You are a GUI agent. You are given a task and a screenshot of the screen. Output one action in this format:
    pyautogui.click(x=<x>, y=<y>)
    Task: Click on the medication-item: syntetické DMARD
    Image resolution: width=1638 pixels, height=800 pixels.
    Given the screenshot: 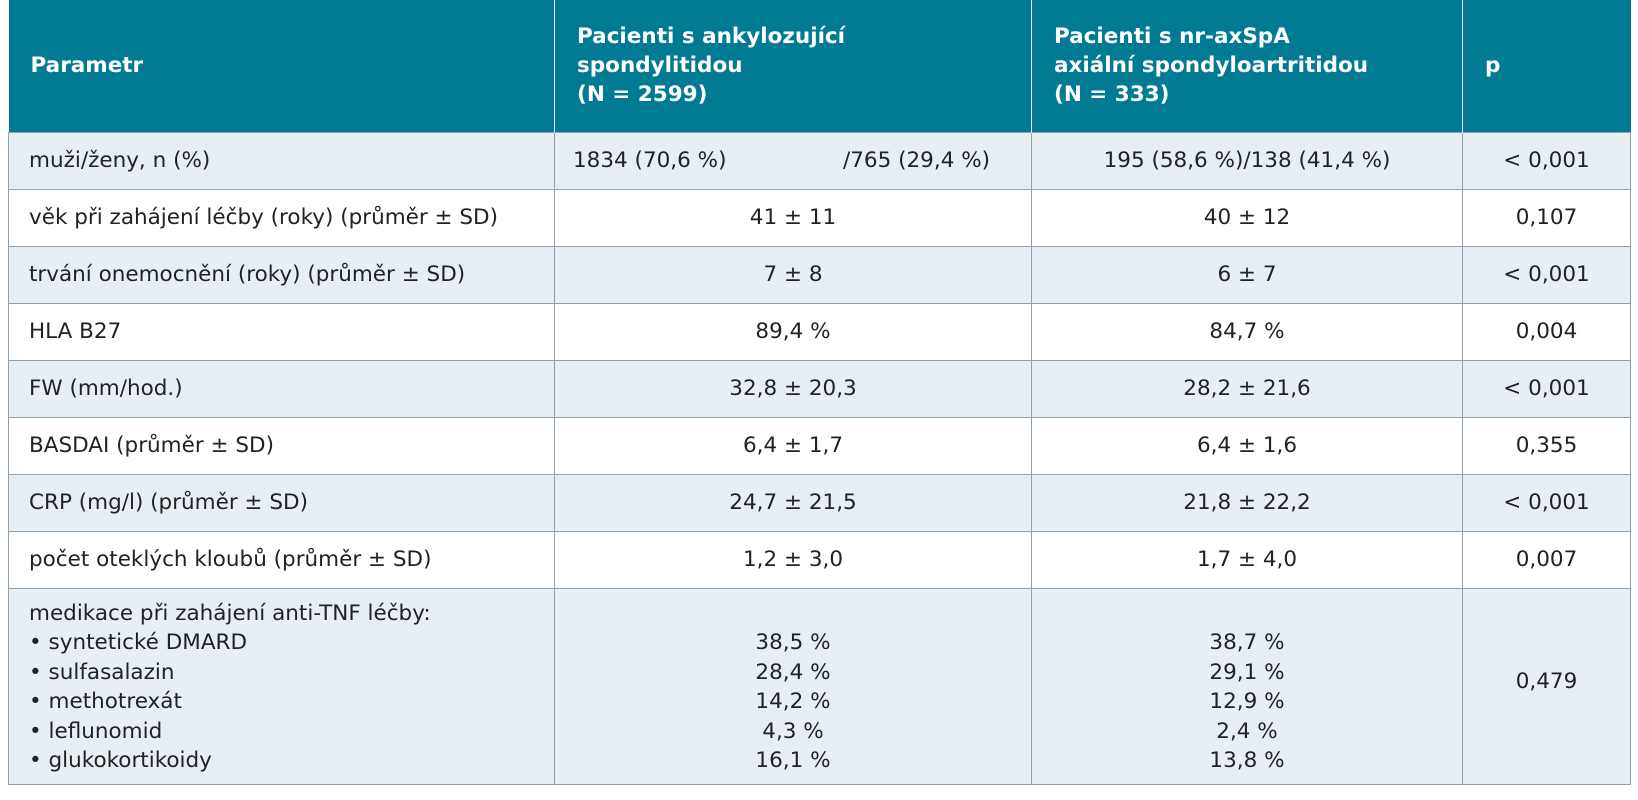 What is the action you would take?
    pyautogui.click(x=291, y=643)
    